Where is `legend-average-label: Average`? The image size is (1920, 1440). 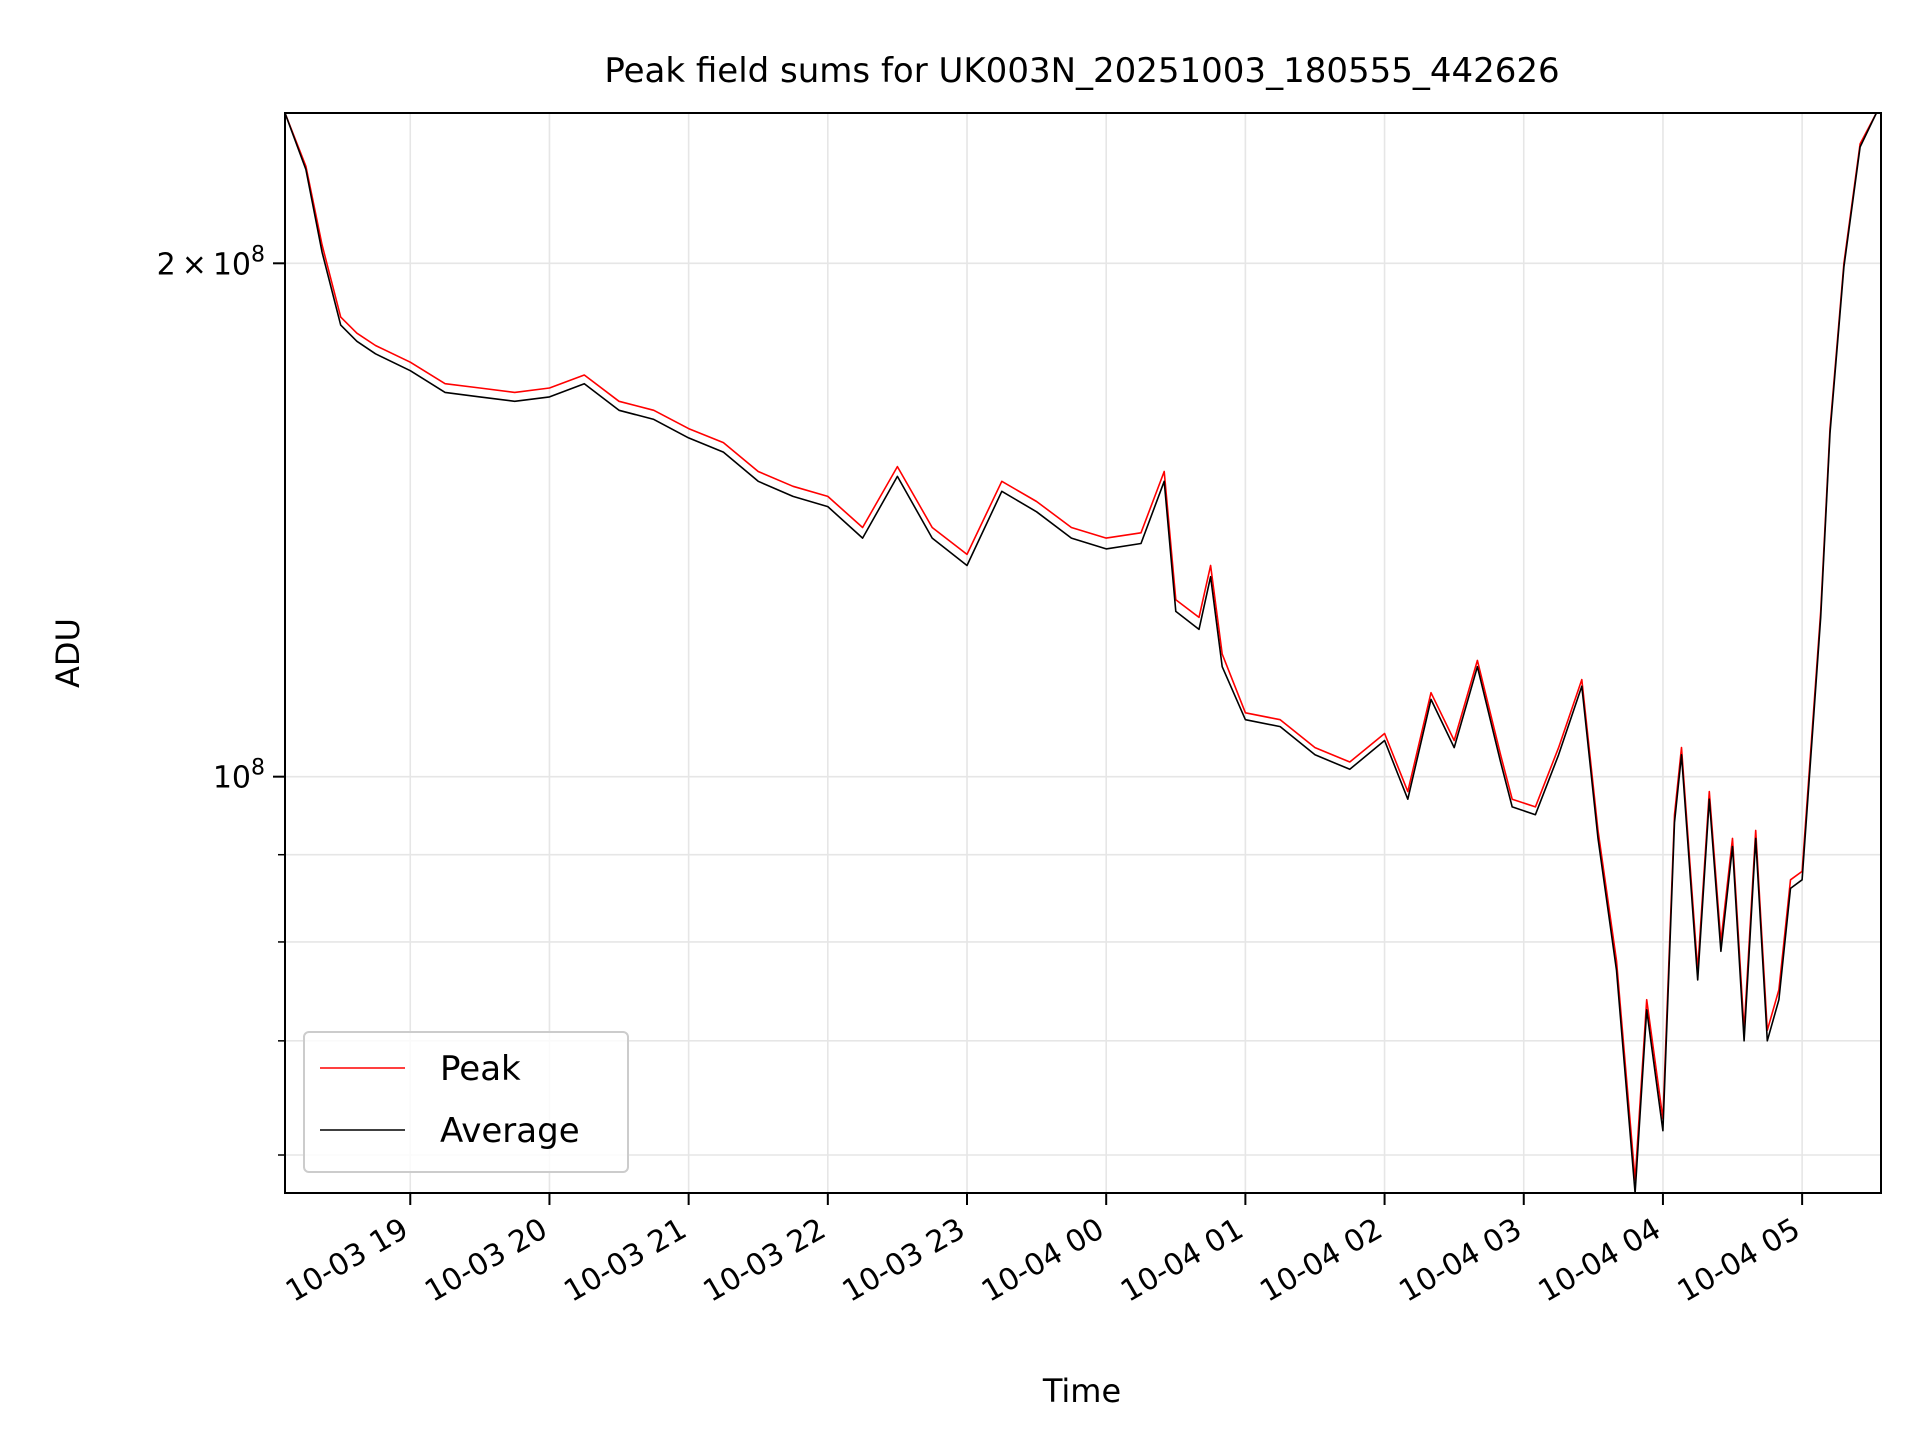
legend-average-label: Average is located at coordinates (510, 1131).